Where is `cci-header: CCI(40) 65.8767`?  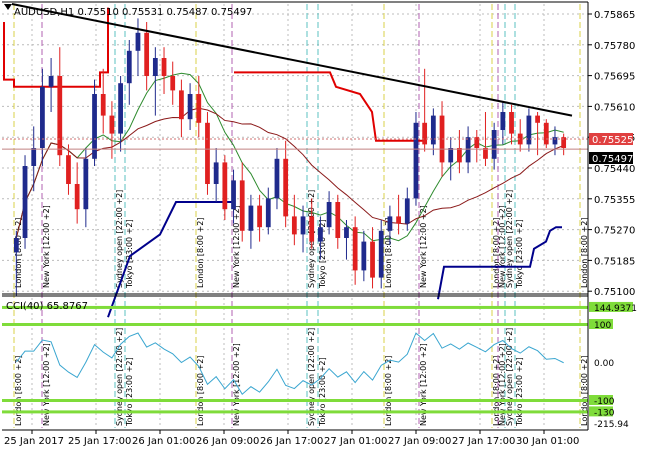 cci-header: CCI(40) 65.8767 is located at coordinates (47, 306).